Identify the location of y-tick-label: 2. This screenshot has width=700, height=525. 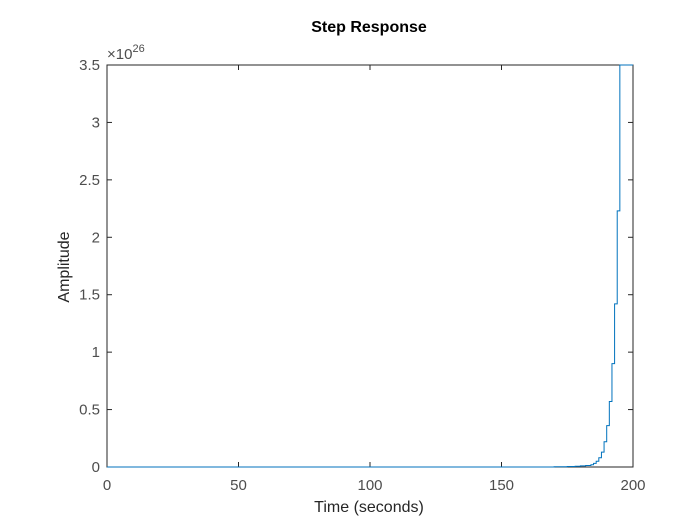
(96, 237).